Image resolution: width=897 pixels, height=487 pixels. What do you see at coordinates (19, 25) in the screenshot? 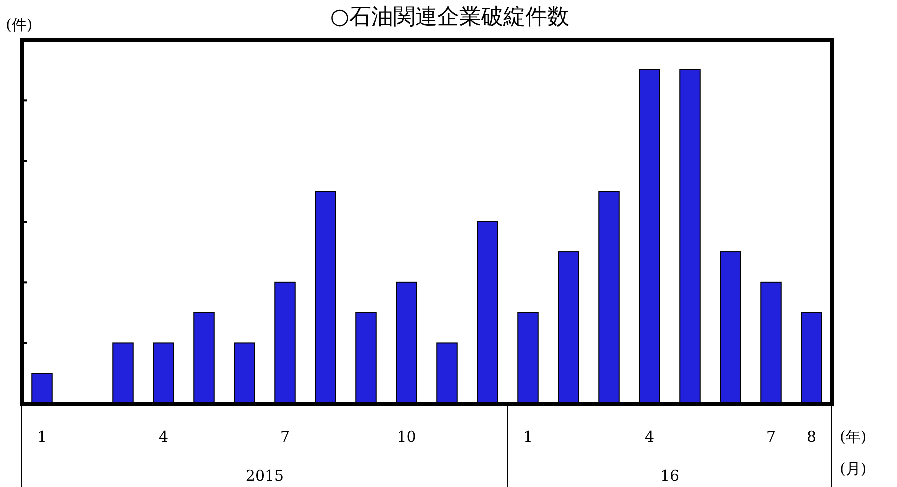
I see `y-axis-title: (件)` at bounding box center [19, 25].